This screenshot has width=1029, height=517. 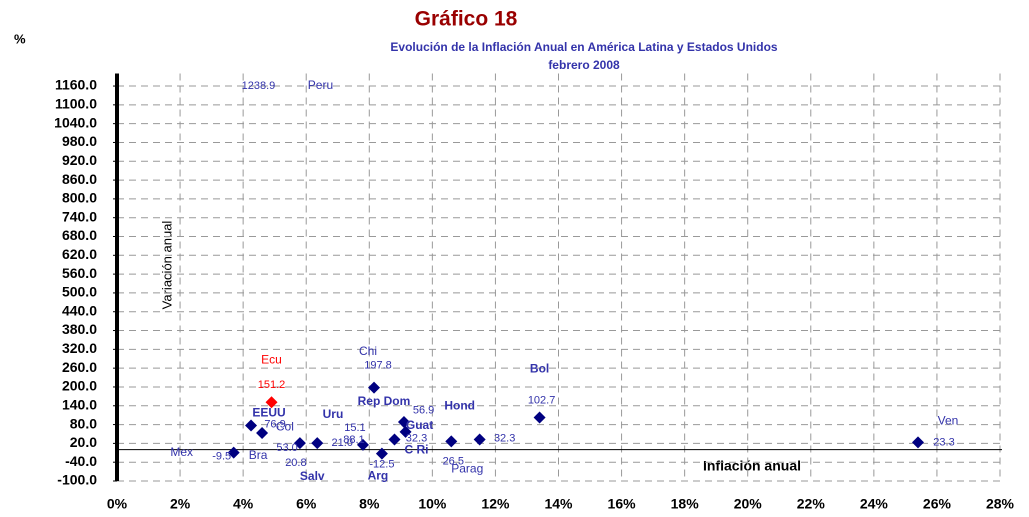 I want to click on x-tick-label: 26%, so click(x=937, y=504).